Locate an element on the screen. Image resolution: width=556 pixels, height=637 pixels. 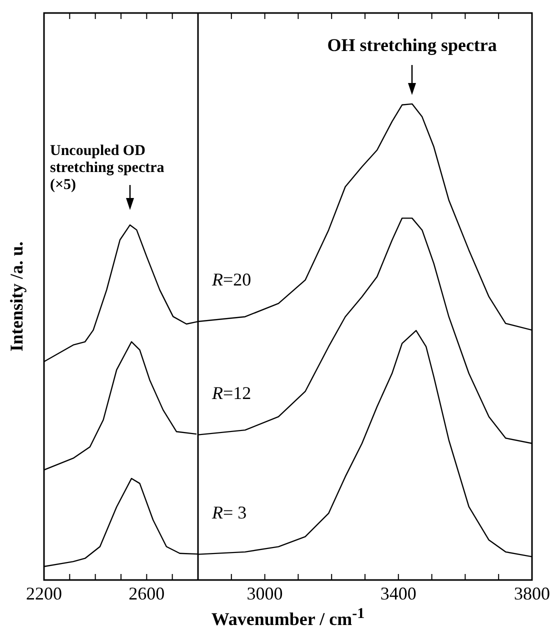
x-tick-label: 3000 is located at coordinates (264, 594).